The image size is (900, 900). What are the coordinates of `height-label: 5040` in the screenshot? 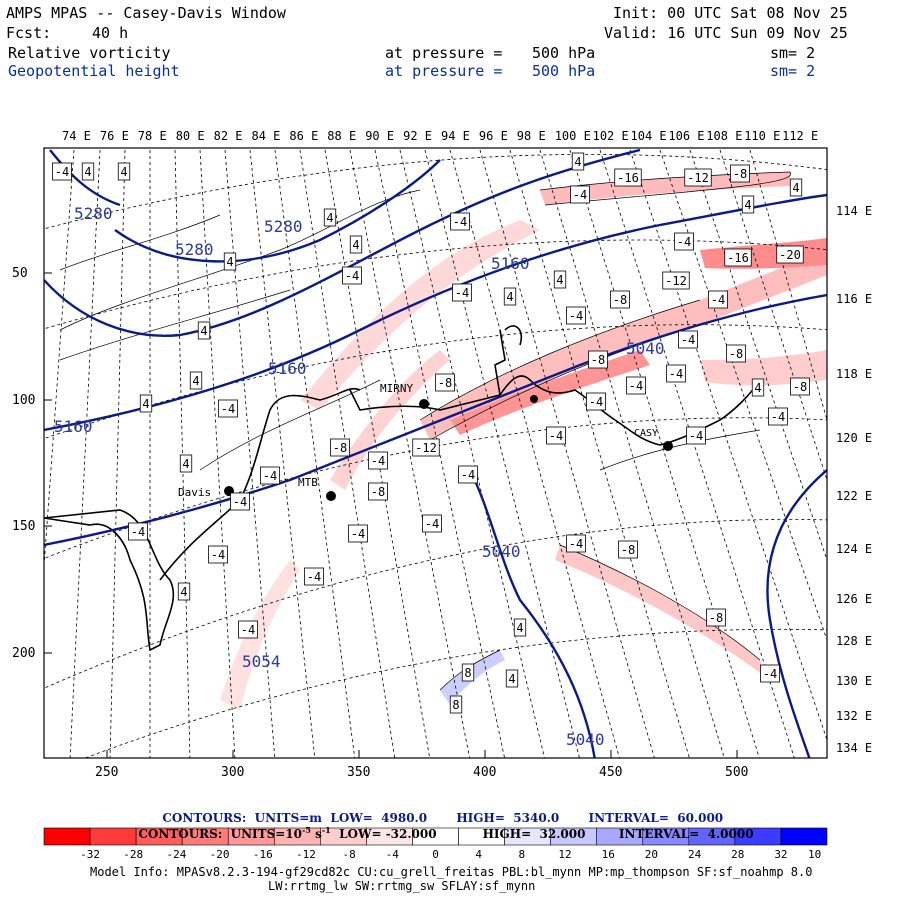 It's located at (501, 551).